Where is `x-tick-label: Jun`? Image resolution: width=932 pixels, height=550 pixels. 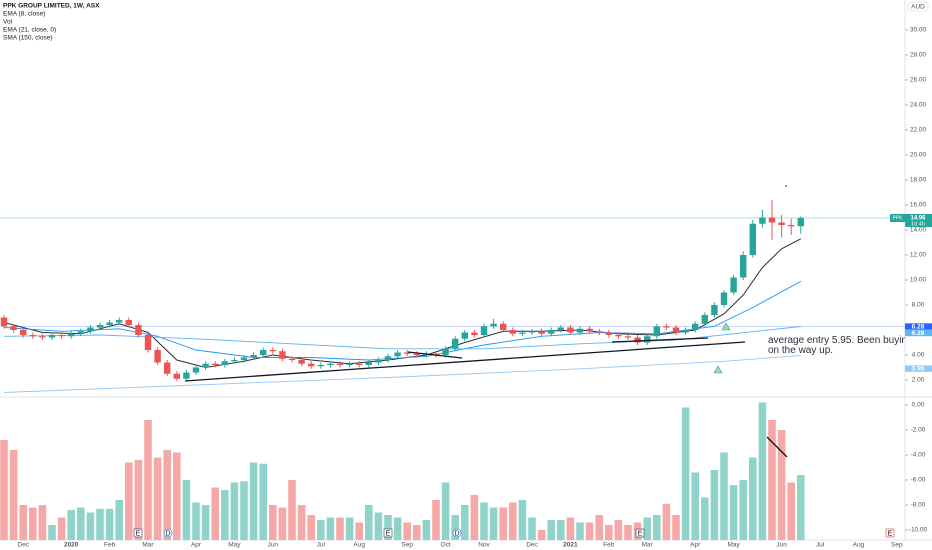
x-tick-label: Jun is located at coordinates (273, 545).